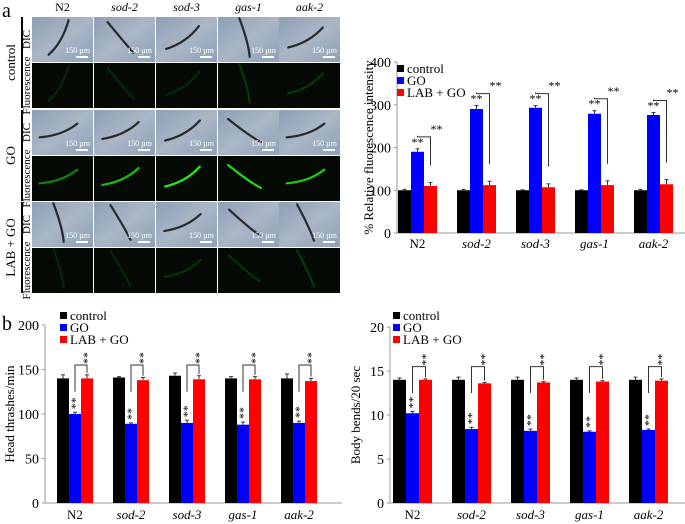 The height and width of the screenshot is (524, 685). What do you see at coordinates (10, 247) in the screenshot?
I see `group-label: LAB + GO` at bounding box center [10, 247].